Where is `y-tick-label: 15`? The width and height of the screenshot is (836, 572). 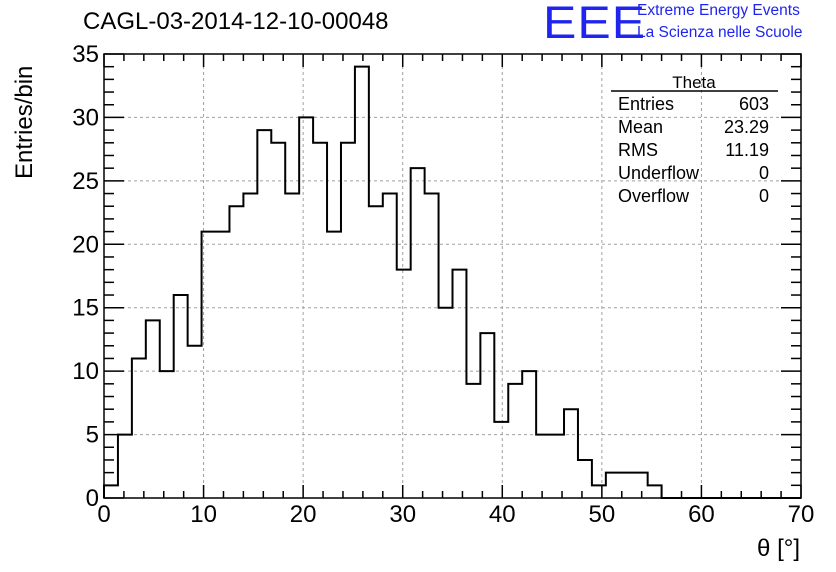
y-tick-label: 15 is located at coordinates (85, 308).